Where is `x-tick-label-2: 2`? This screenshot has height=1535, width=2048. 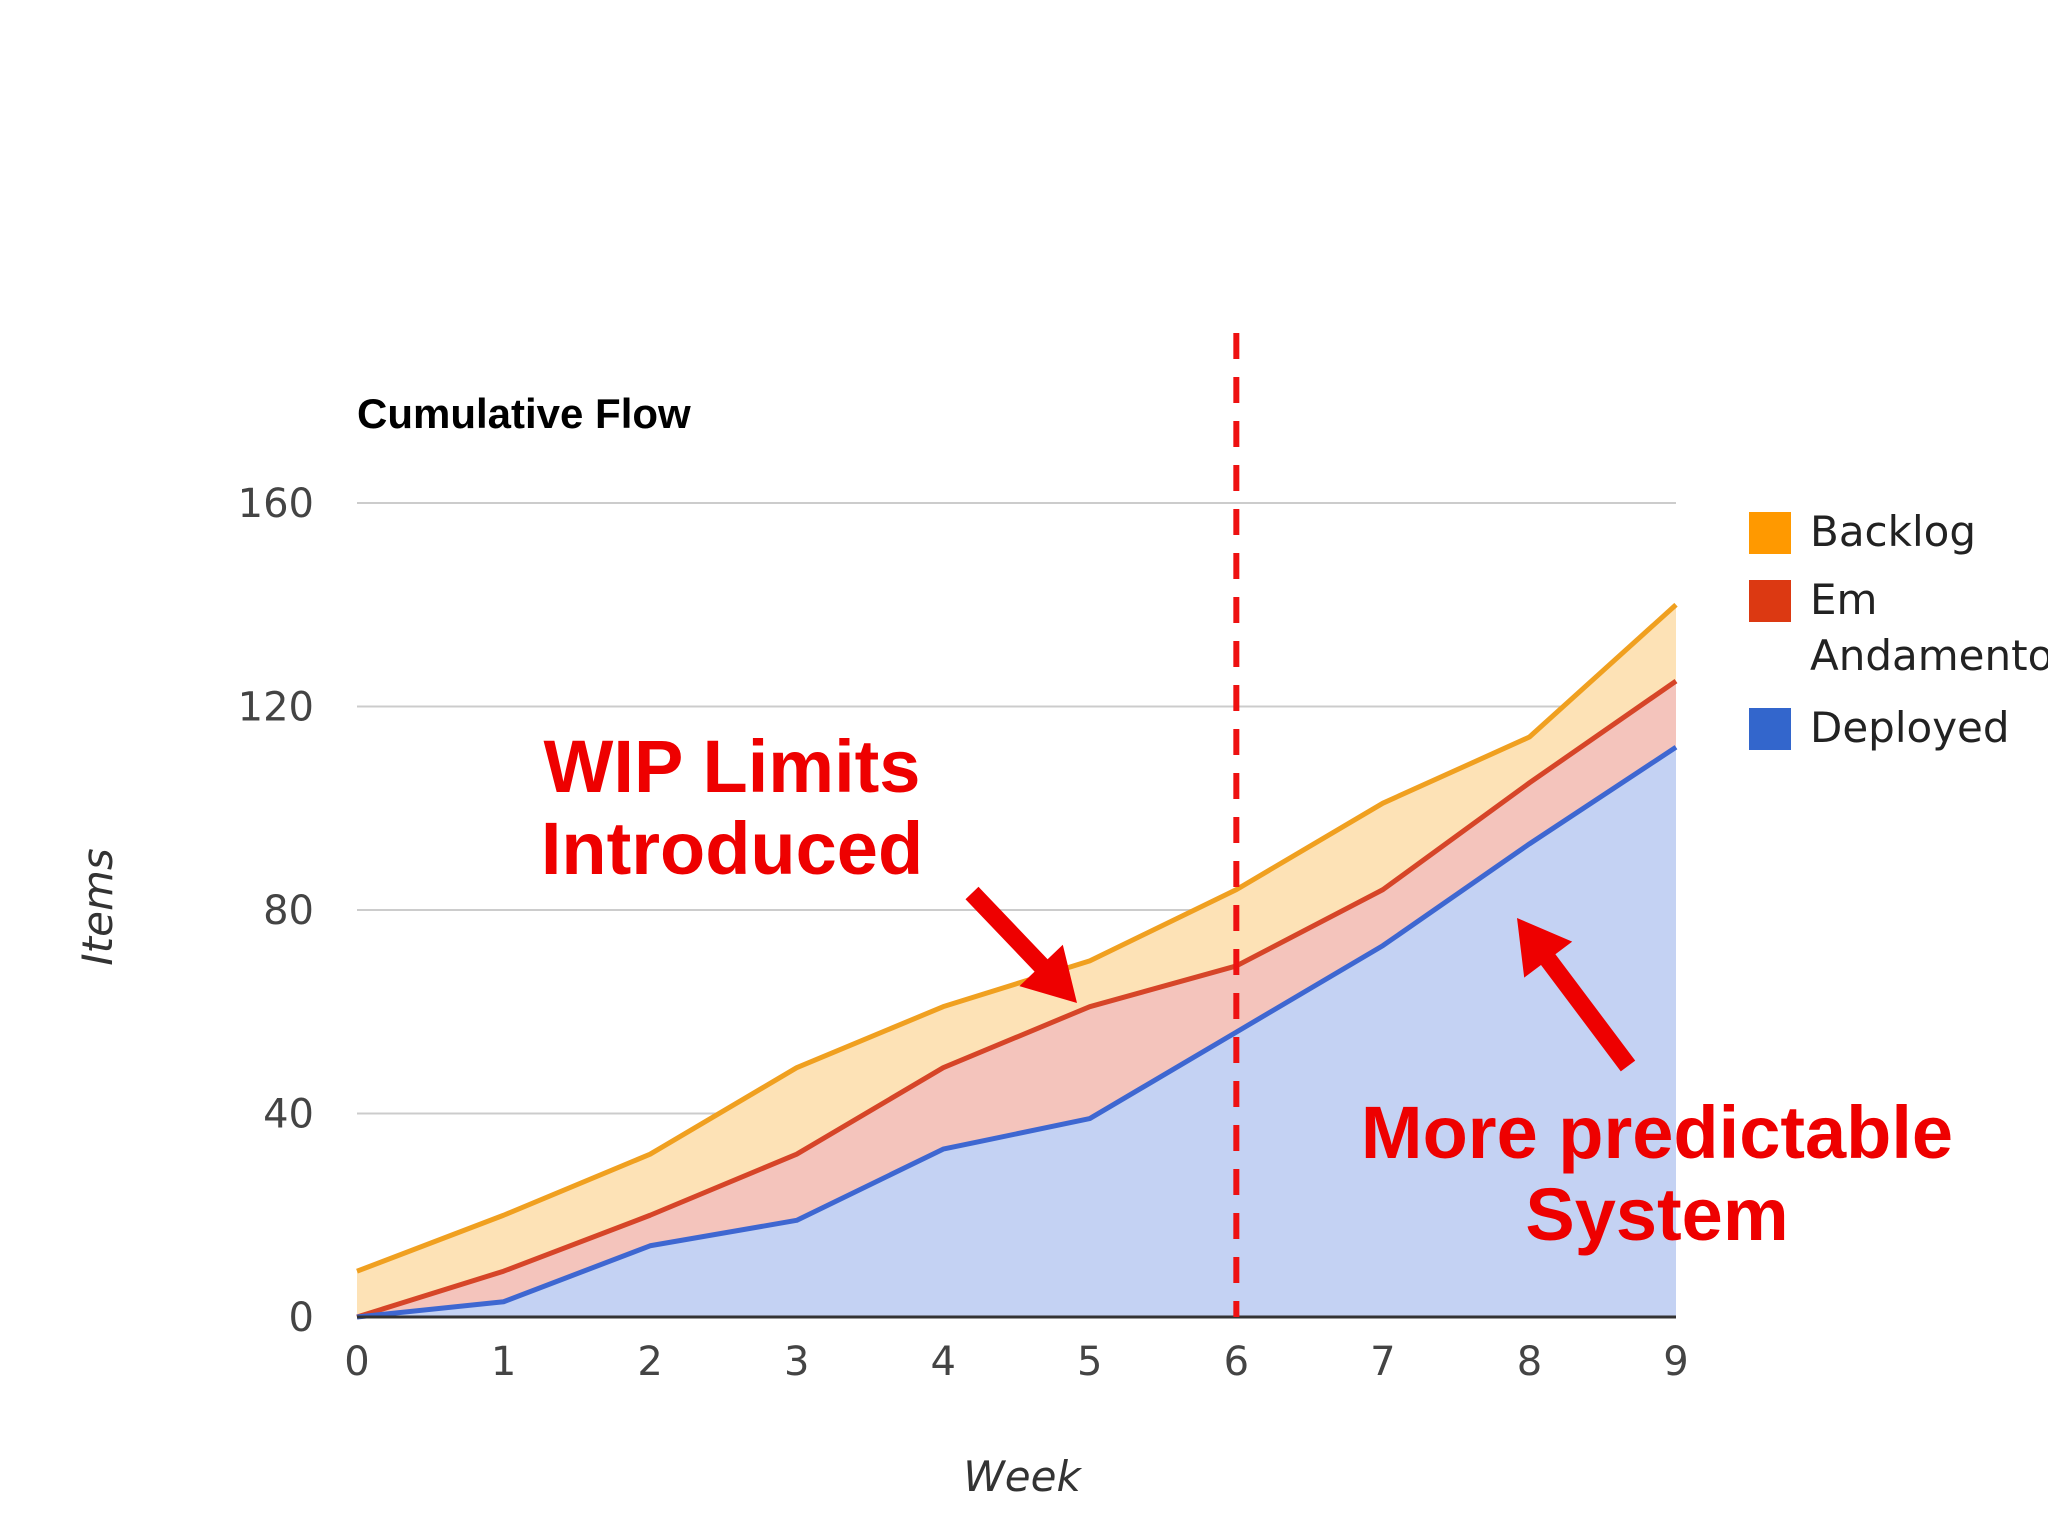
x-tick-label-2: 2 is located at coordinates (649, 1362).